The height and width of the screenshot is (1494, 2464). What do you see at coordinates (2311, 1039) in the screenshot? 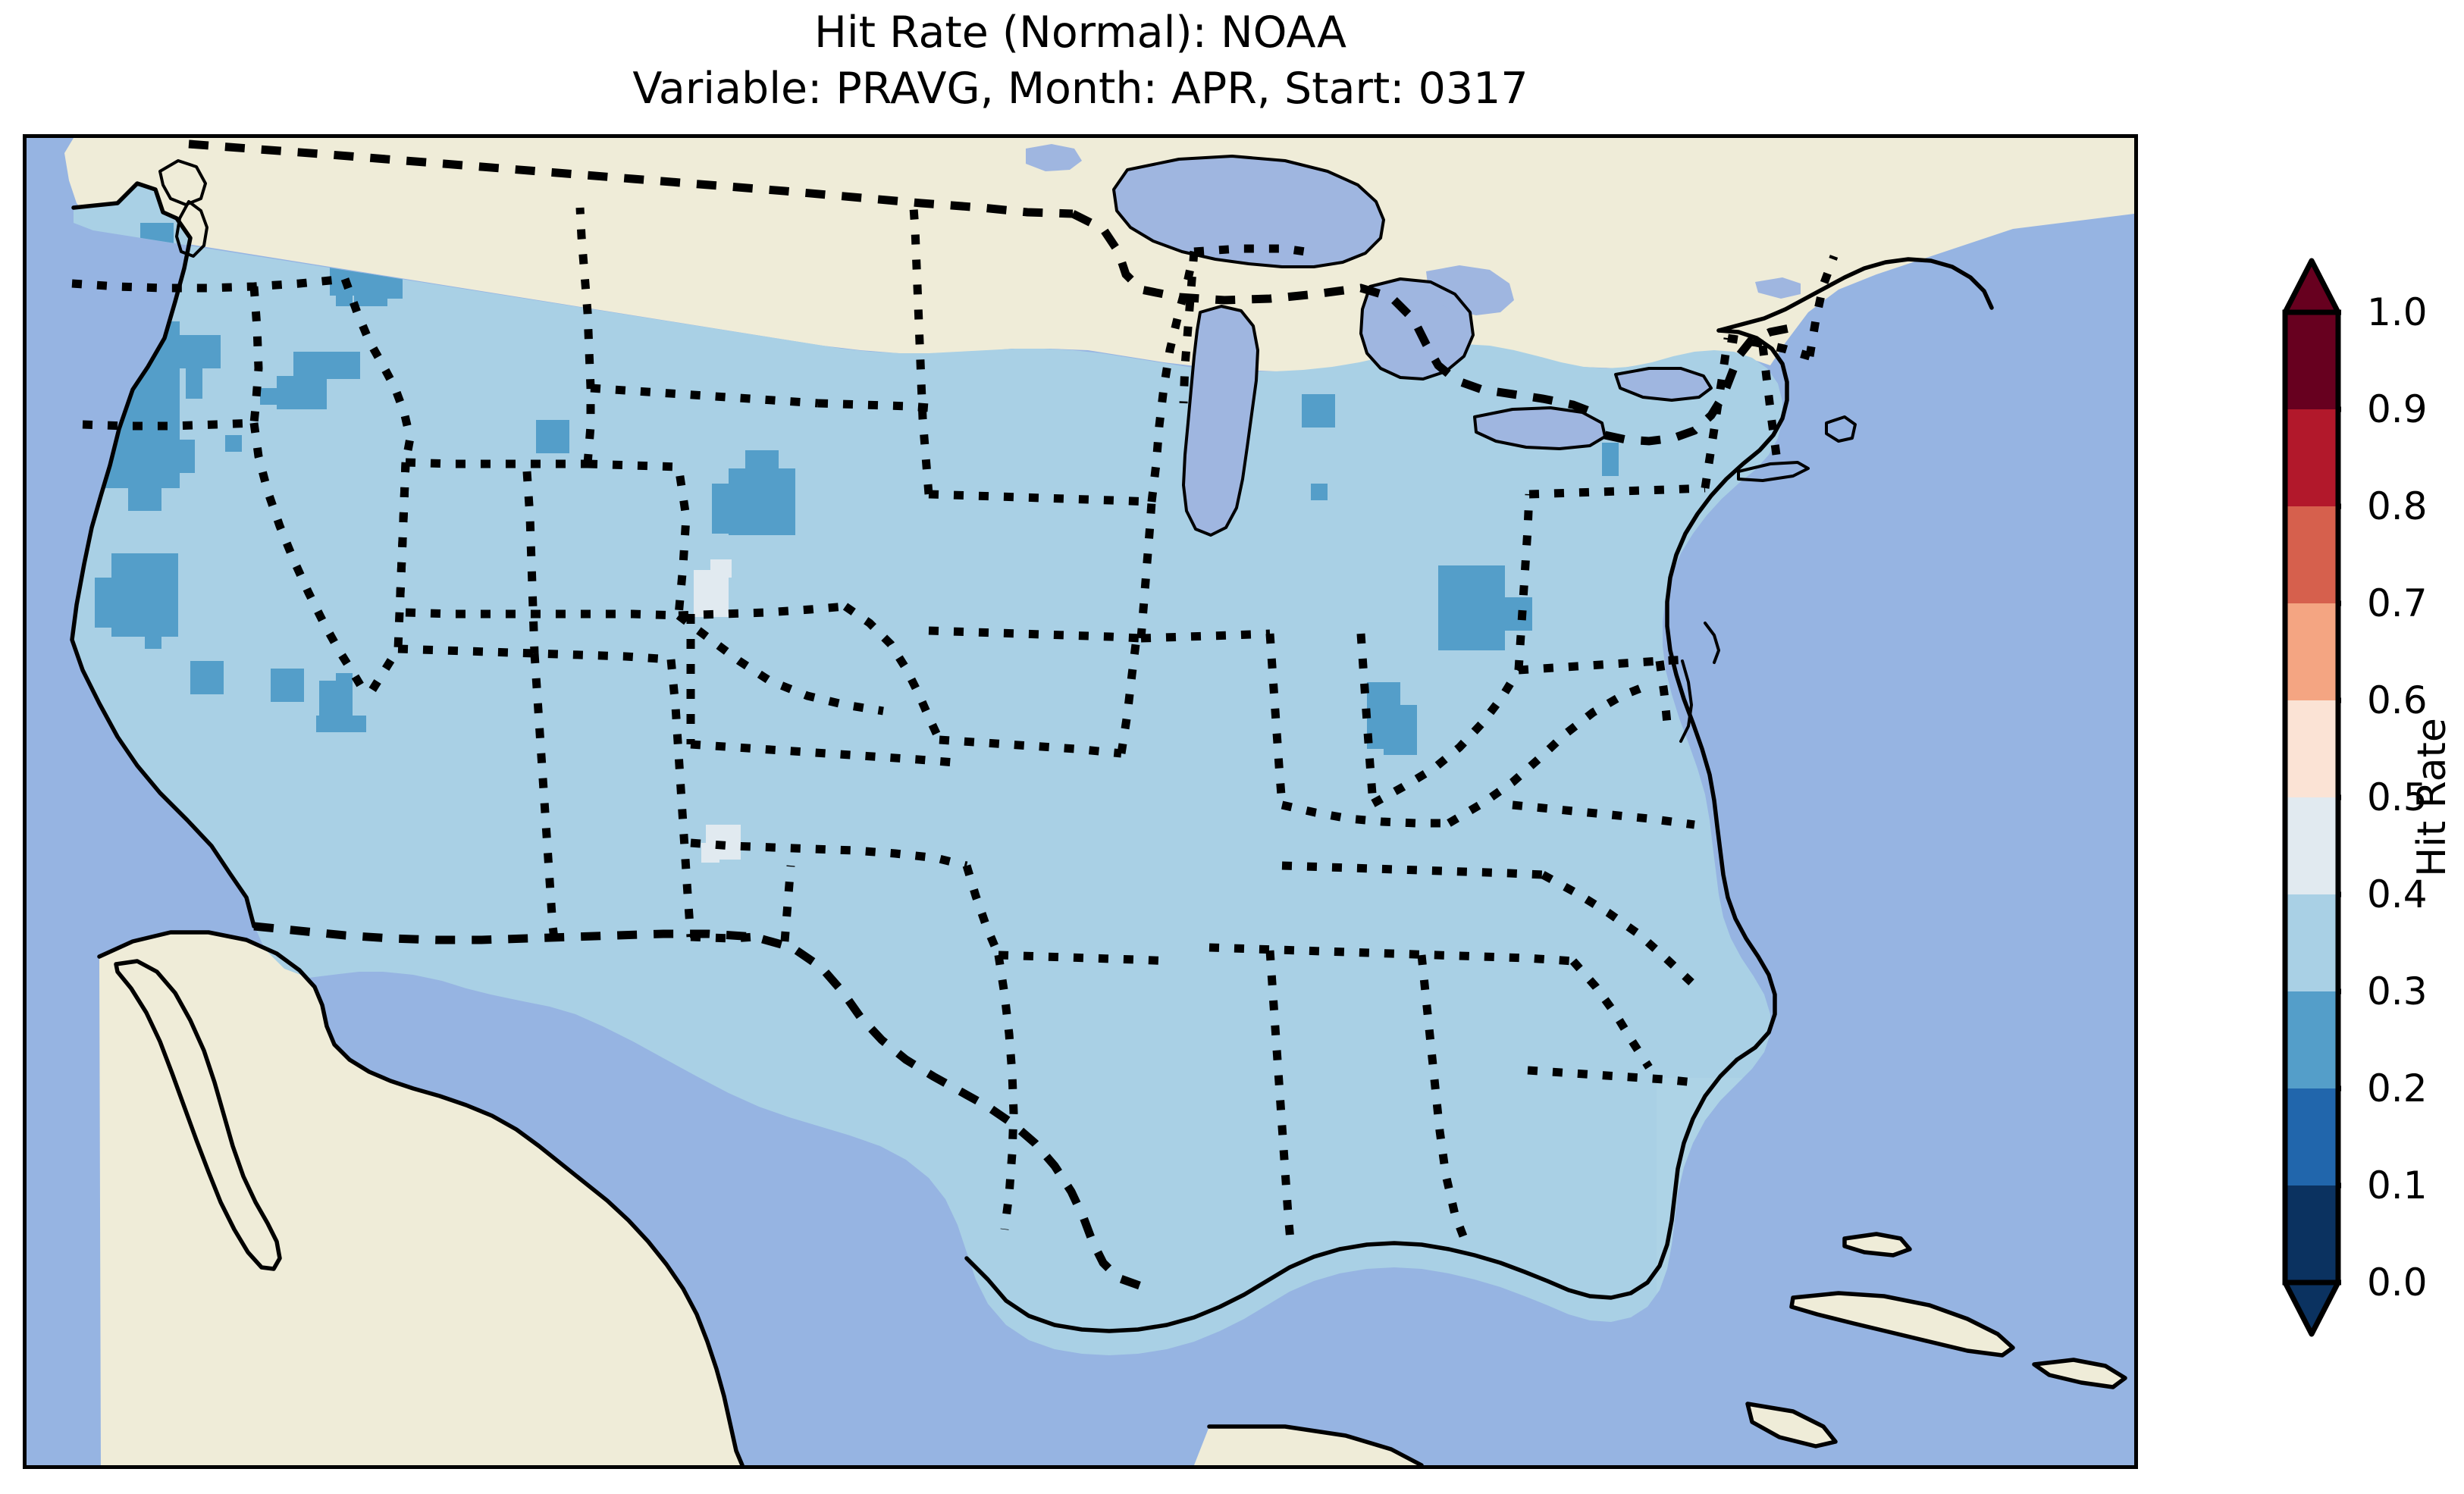
I see `cbar-band-0.2-0.3` at bounding box center [2311, 1039].